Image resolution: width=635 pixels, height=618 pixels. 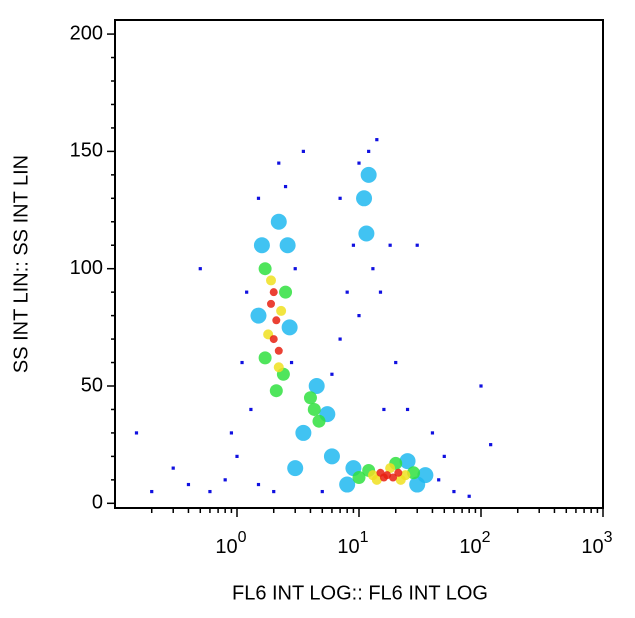 I want to click on x-axis-label: FL6 INT LOG:: FL6 INT LOG, so click(x=360, y=593).